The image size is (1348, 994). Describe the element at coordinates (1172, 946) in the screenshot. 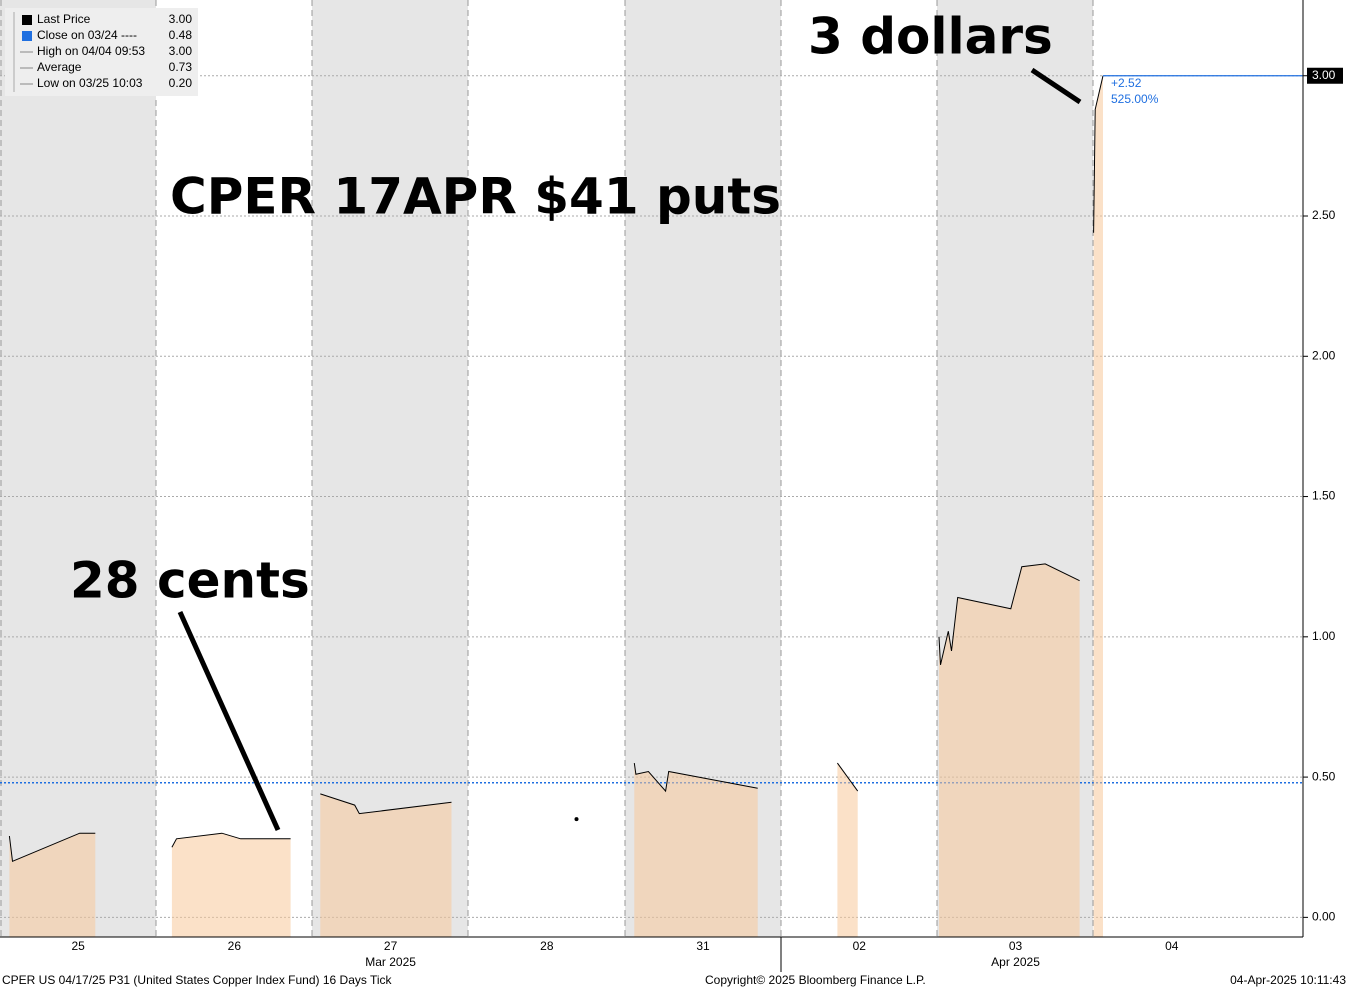

I see `x-tick-label: 04` at that location.